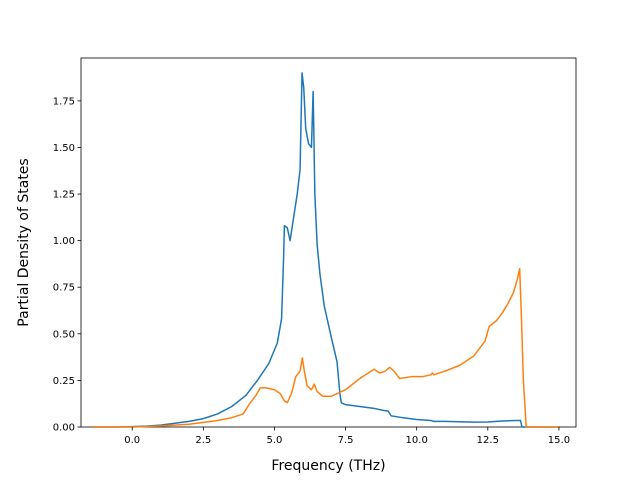  Describe the element at coordinates (64, 428) in the screenshot. I see `y-tick-label: 0.00` at that location.